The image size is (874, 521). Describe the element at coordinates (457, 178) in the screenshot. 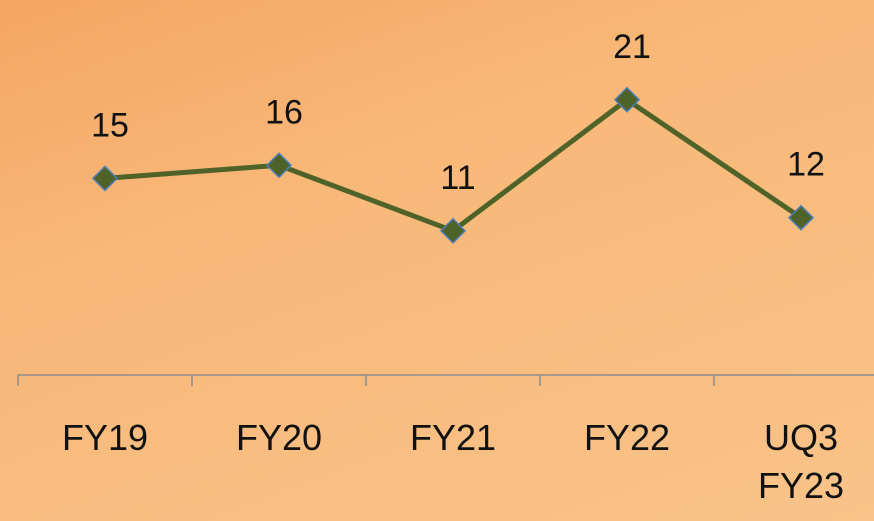

I see `data-label: 11` at that location.